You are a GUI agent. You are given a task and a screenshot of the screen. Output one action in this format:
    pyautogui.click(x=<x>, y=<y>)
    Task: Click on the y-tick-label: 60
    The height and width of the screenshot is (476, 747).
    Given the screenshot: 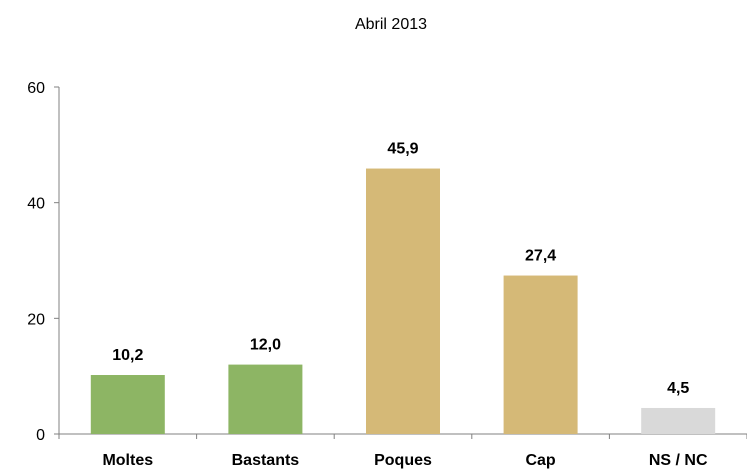 What is the action you would take?
    pyautogui.click(x=36, y=88)
    